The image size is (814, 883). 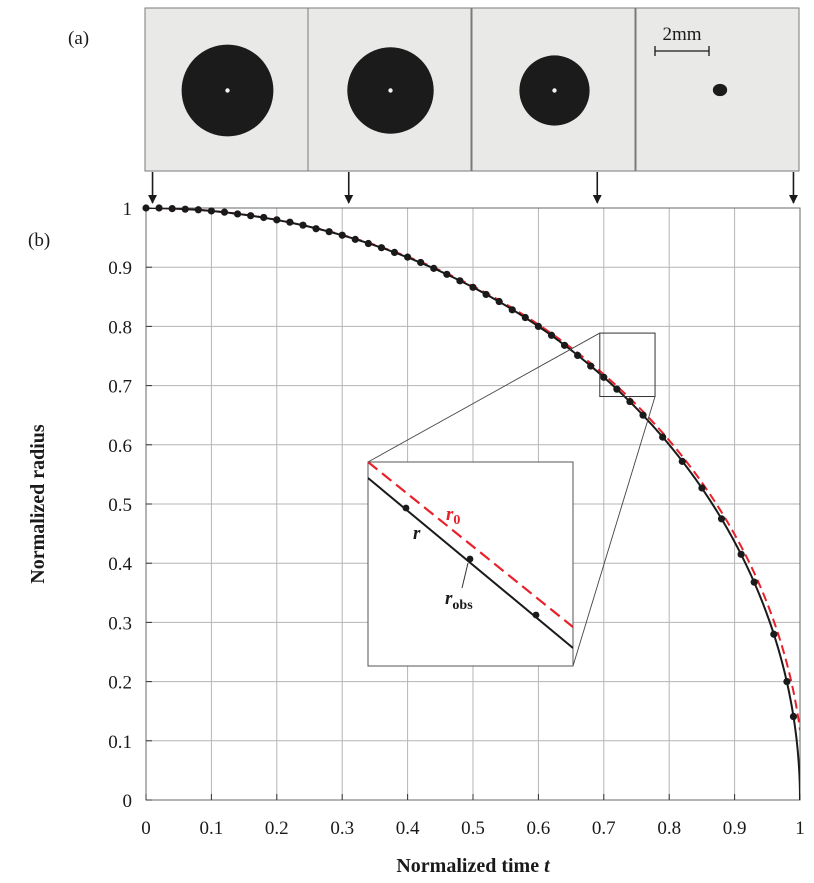 I want to click on y-tick-label: 1, so click(x=128, y=209).